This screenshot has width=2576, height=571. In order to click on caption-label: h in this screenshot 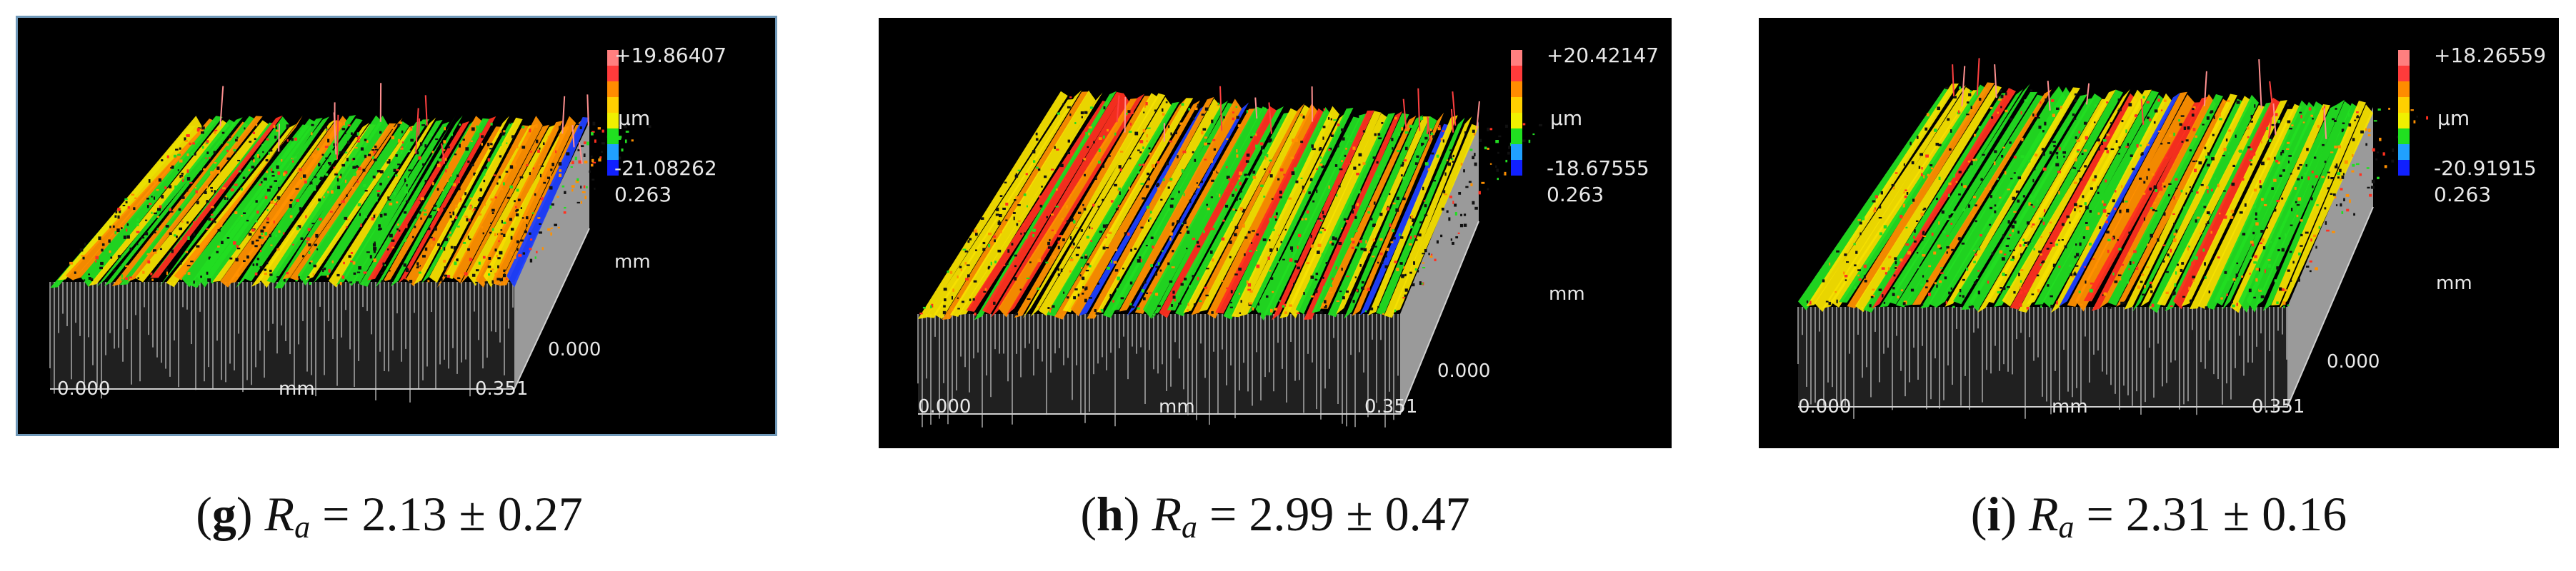, I will do `click(1110, 514)`.